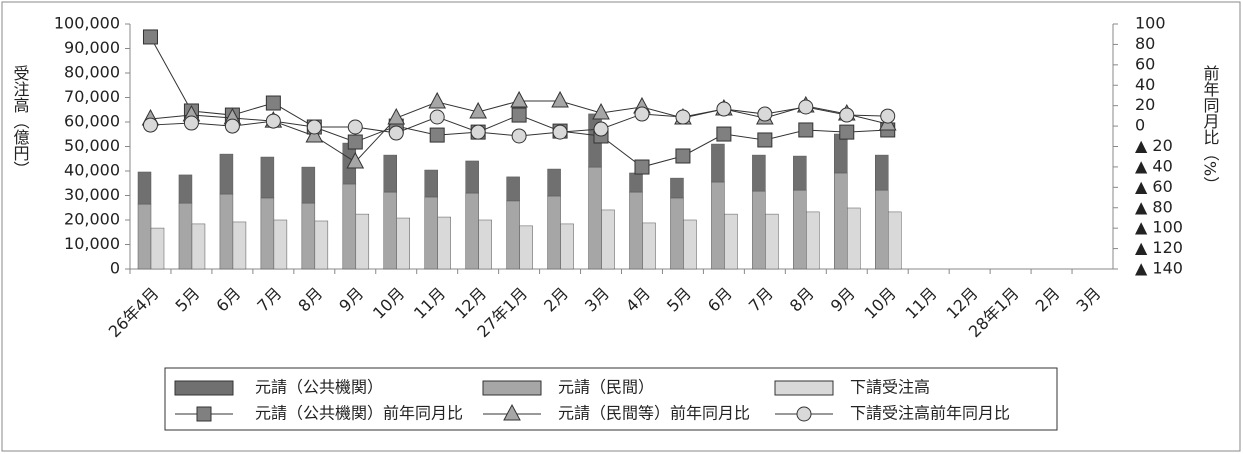  I want to click on y-tick-label: 100,000, so click(87, 23).